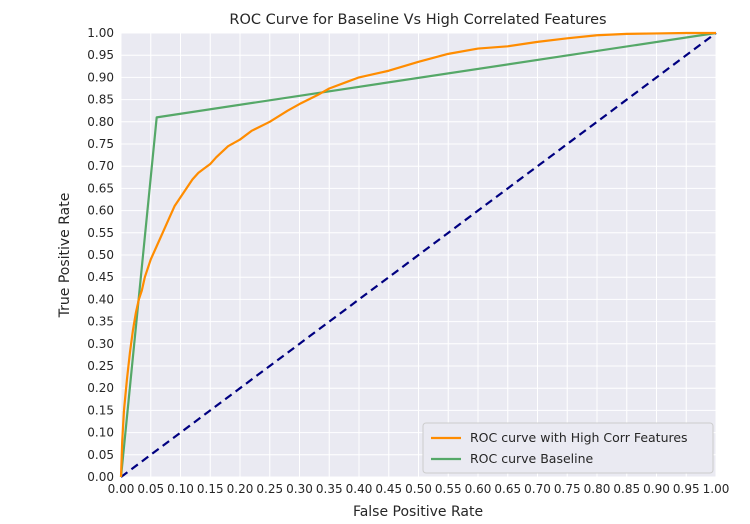 The width and height of the screenshot is (750, 524). I want to click on x-tick-label: 0.75, so click(567, 489).